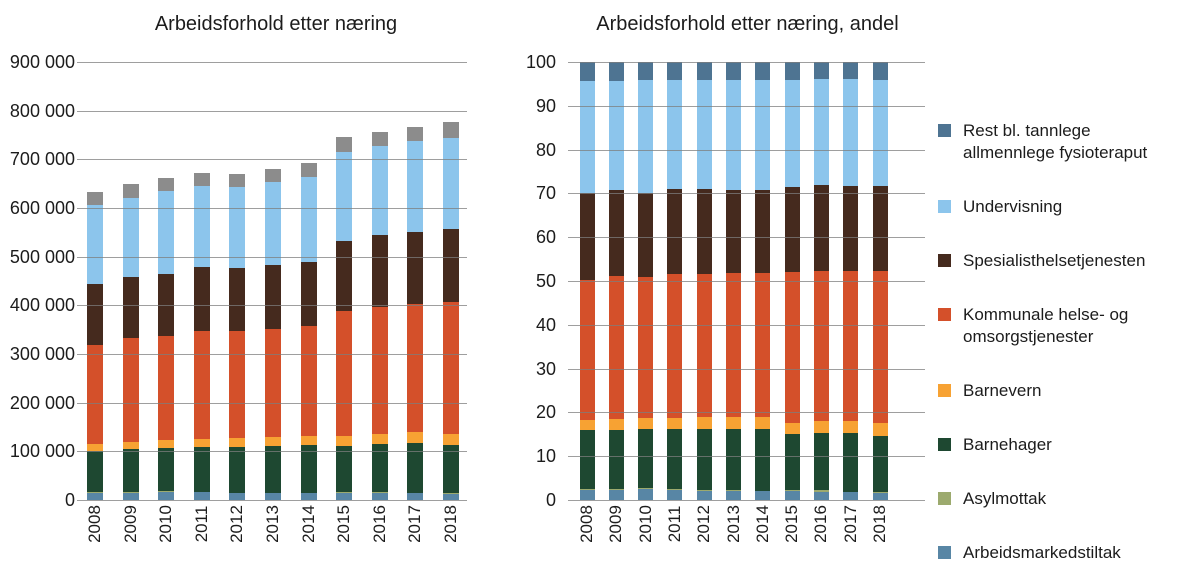 The width and height of the screenshot is (1200, 569). I want to click on x-tick-label: 2018, so click(450, 524).